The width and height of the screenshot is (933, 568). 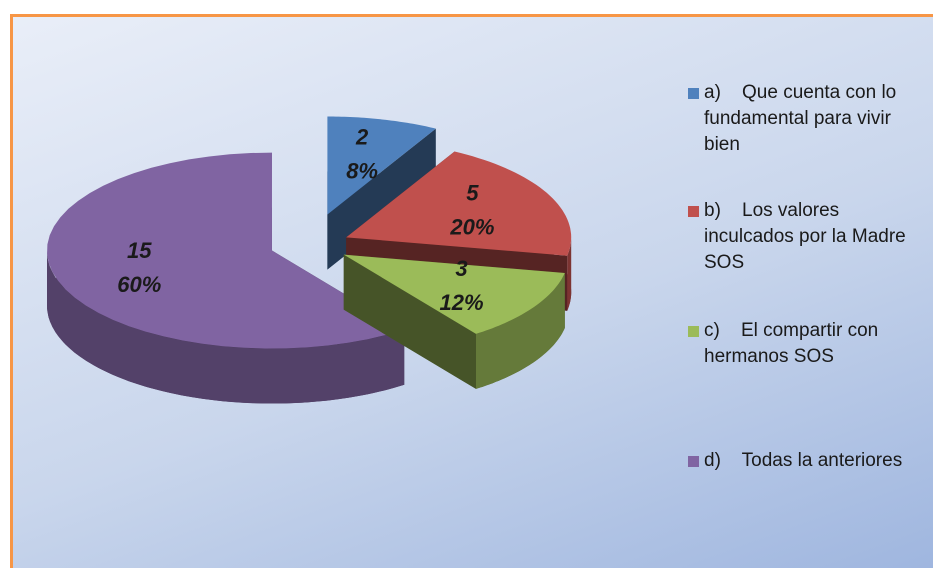 What do you see at coordinates (472, 192) in the screenshot?
I see `data-label-count: 5` at bounding box center [472, 192].